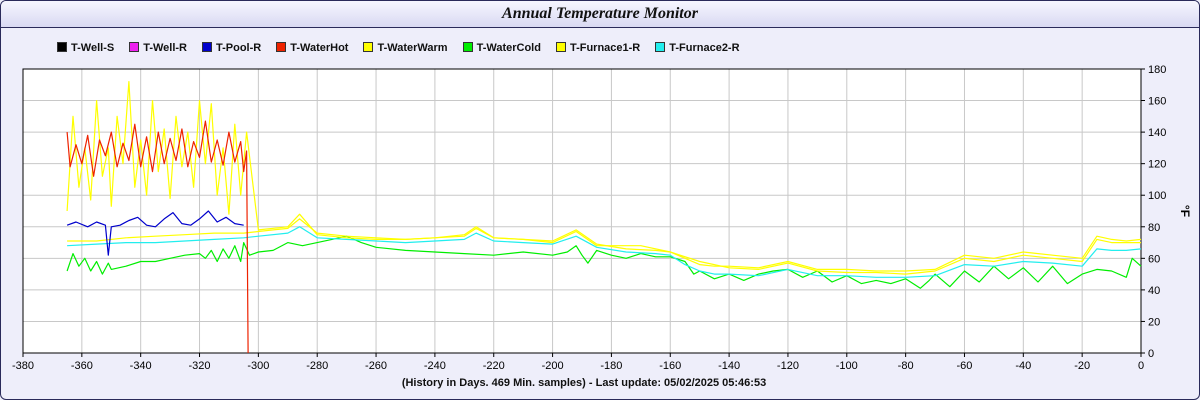  What do you see at coordinates (1151, 354) in the screenshot?
I see `y-tick-label: 0` at bounding box center [1151, 354].